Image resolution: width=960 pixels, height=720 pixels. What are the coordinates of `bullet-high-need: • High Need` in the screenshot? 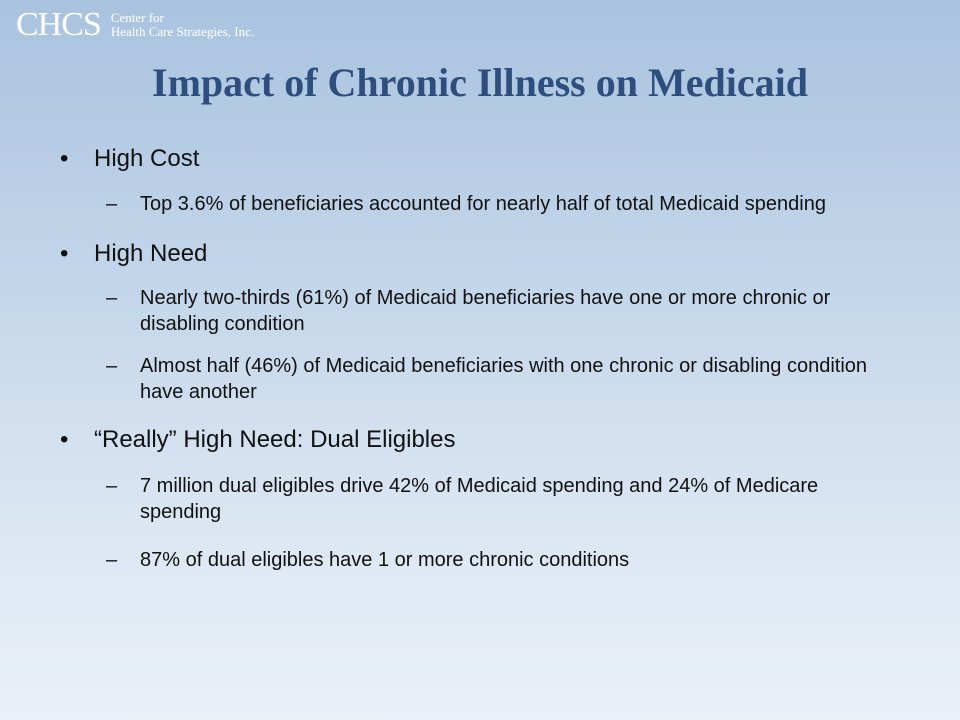 It's located at (490, 254).